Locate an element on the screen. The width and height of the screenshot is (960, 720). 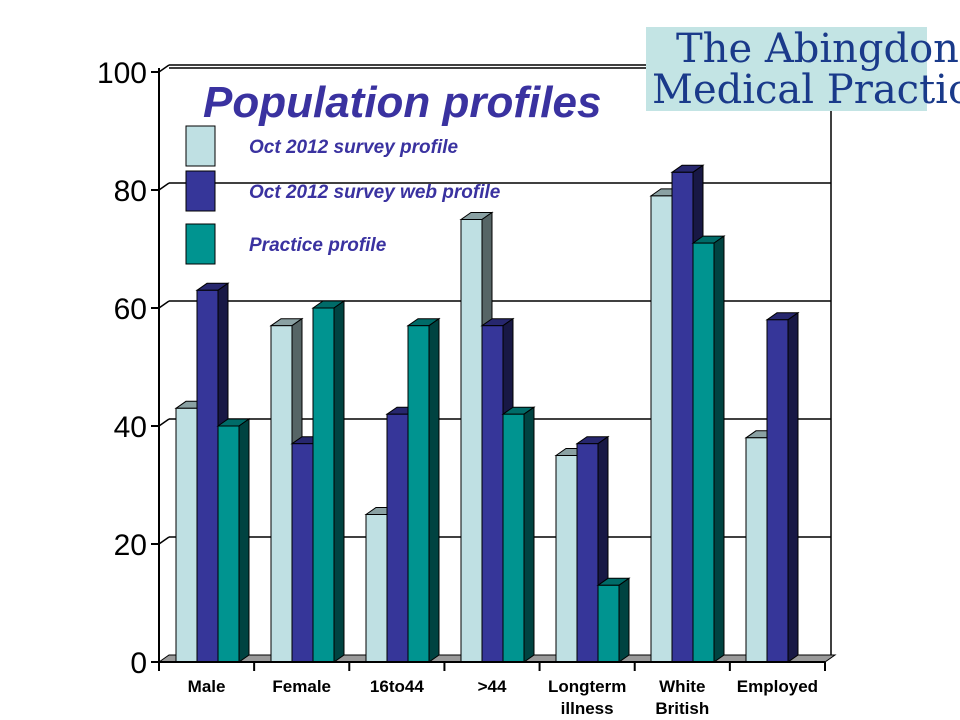
x-tick-label: Employed is located at coordinates (777, 686).